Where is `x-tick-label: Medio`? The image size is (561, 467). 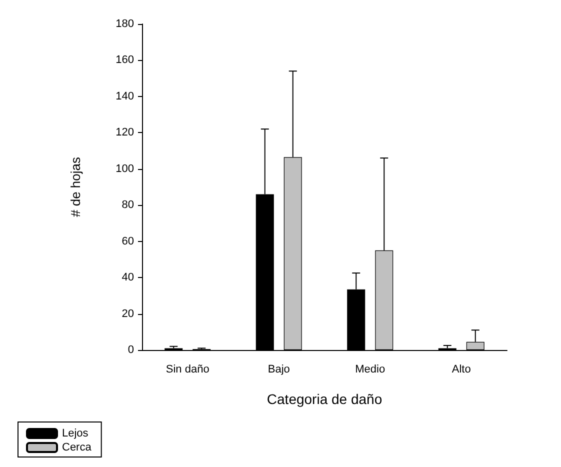
x-tick-label: Medio is located at coordinates (370, 370).